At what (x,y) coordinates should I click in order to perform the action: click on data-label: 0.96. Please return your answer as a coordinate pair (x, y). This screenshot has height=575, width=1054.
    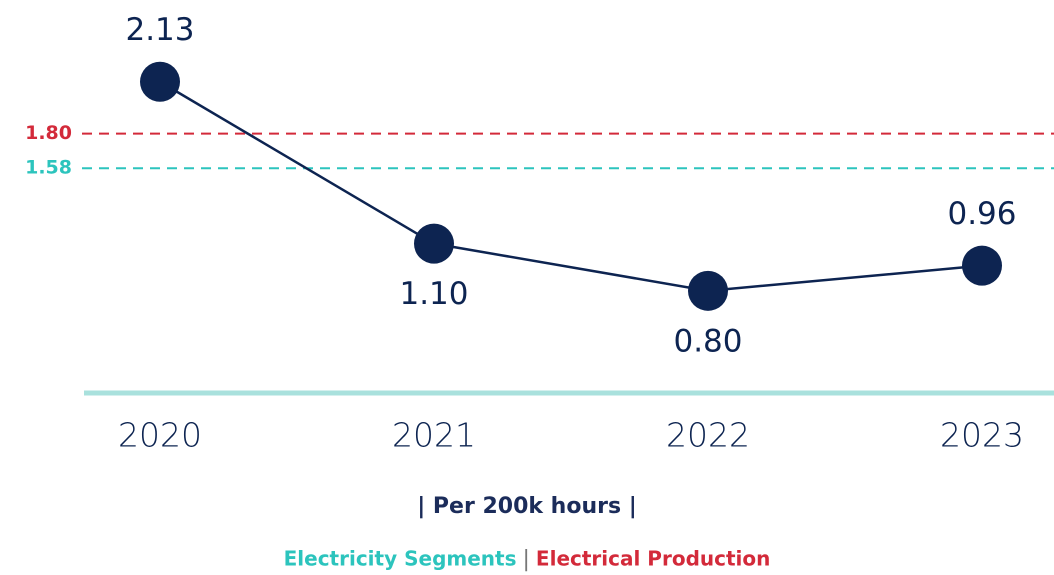
    Looking at the image, I should click on (981, 214).